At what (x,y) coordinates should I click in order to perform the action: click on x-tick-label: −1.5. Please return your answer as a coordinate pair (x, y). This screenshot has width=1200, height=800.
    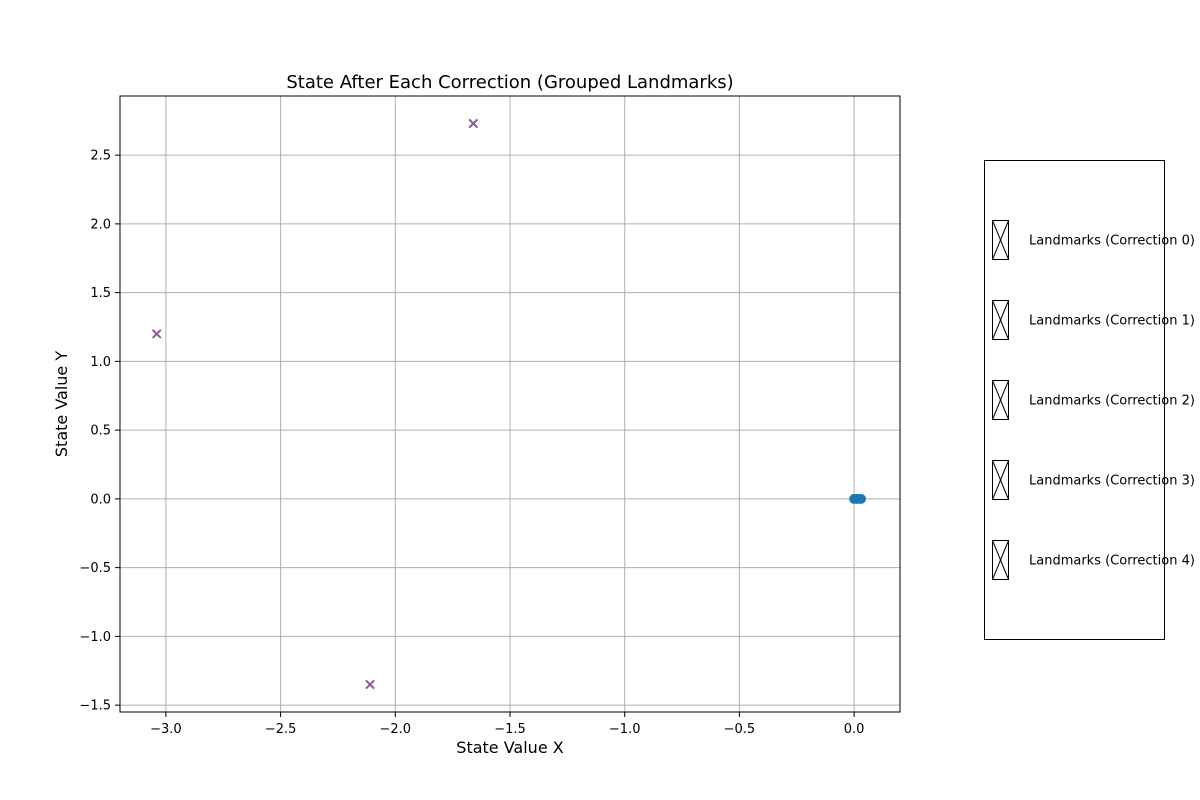
    Looking at the image, I should click on (510, 729).